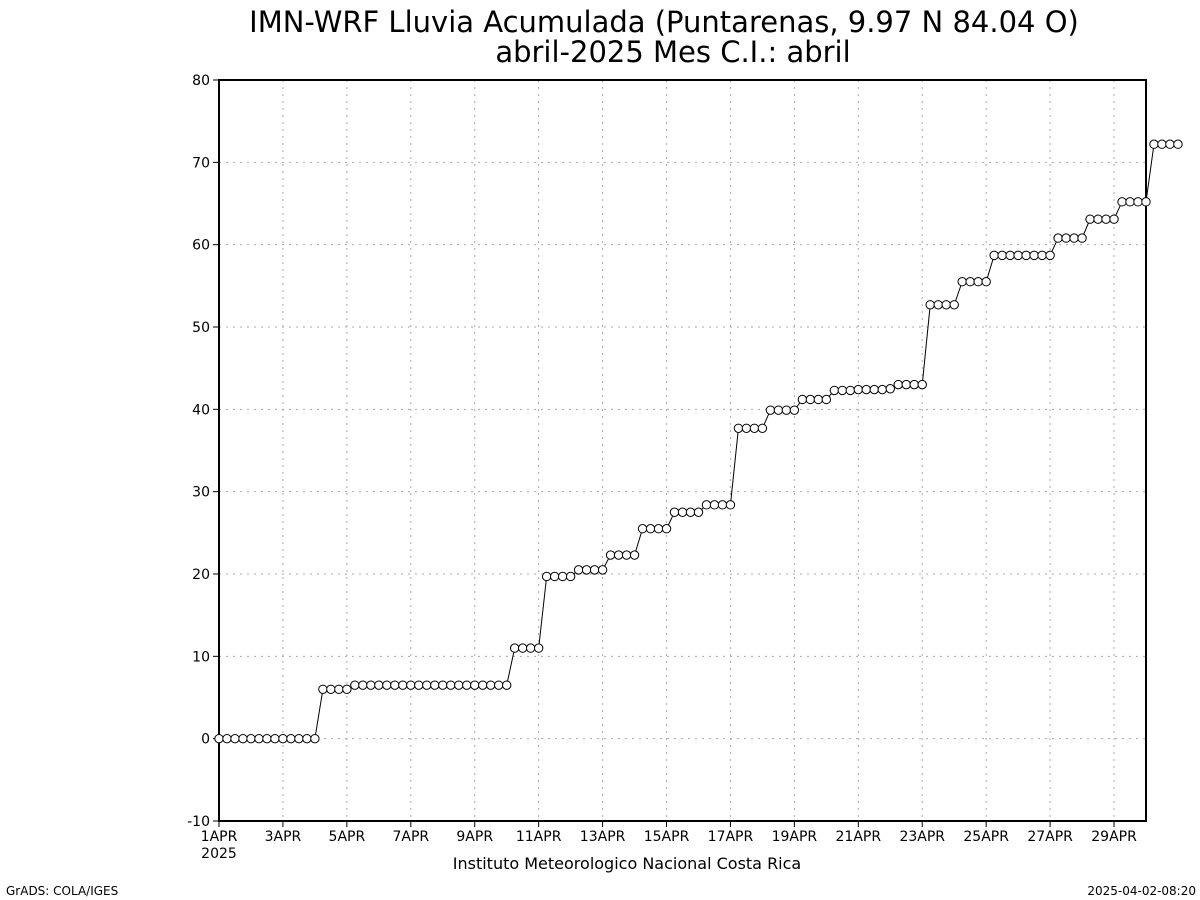 This screenshot has width=1200, height=900. I want to click on x-tick-label: 25APR, so click(986, 837).